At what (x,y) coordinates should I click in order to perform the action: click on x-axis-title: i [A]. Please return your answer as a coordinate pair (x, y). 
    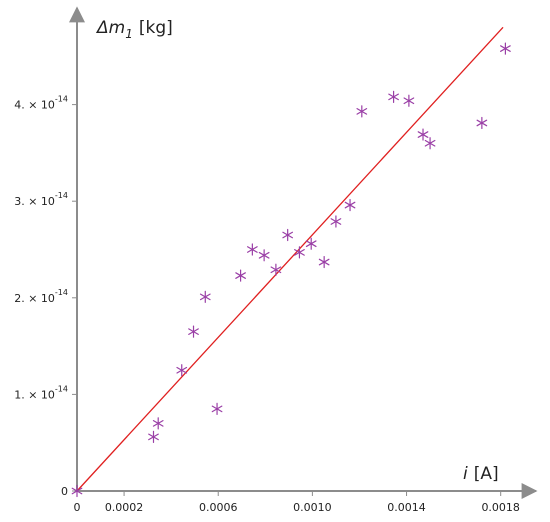
    Looking at the image, I should click on (481, 474).